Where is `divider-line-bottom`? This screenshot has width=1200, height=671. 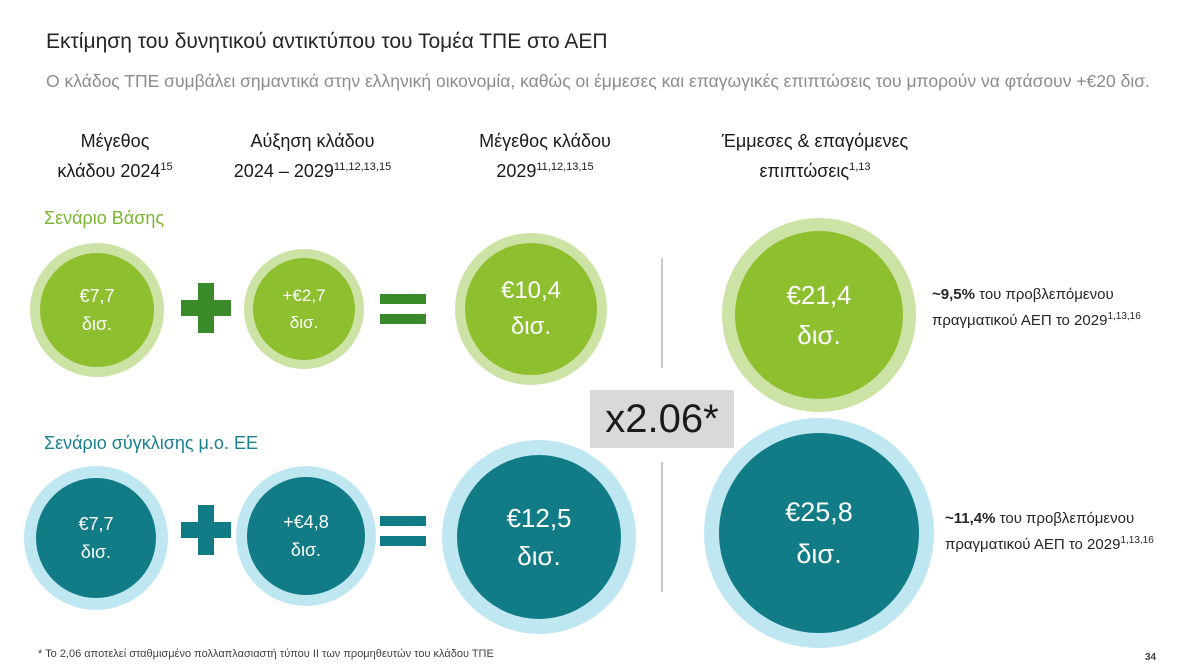
divider-line-bottom is located at coordinates (662, 527).